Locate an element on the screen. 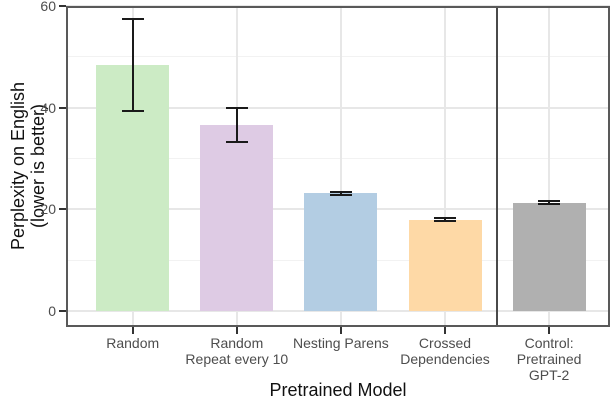 The image size is (612, 400). x-tick-label: Nesting Parens is located at coordinates (341, 343).